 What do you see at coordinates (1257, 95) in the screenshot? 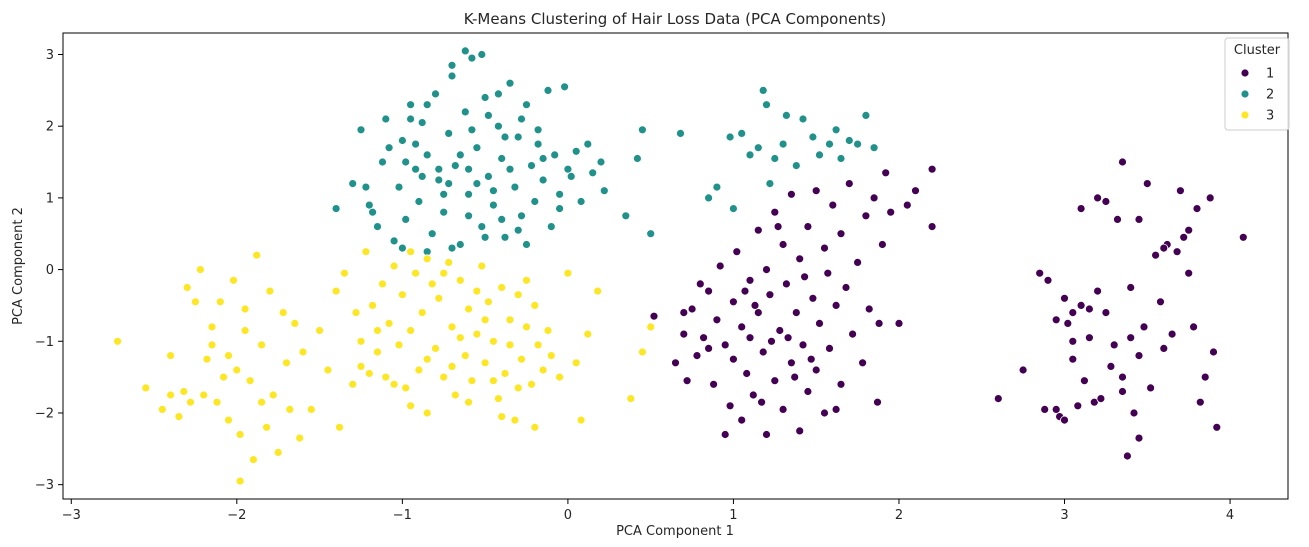
I see `legend-entries: 1 2 3` at bounding box center [1257, 95].